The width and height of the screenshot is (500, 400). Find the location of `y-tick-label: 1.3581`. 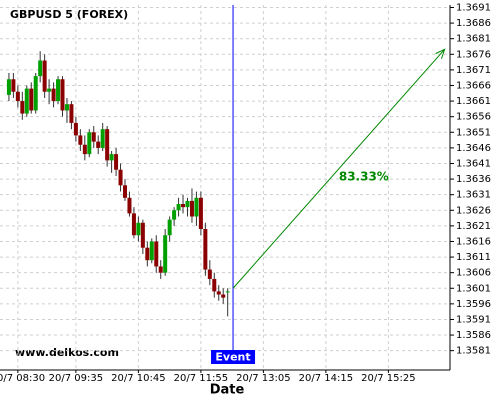

y-tick-label: 1.3581 is located at coordinates (473, 351).